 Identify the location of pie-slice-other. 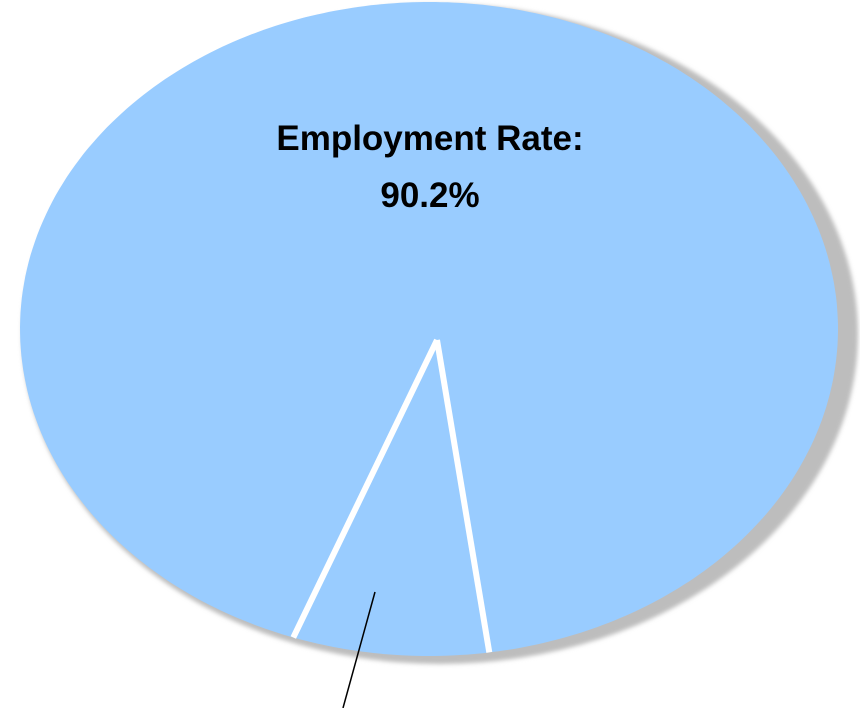
(391, 498).